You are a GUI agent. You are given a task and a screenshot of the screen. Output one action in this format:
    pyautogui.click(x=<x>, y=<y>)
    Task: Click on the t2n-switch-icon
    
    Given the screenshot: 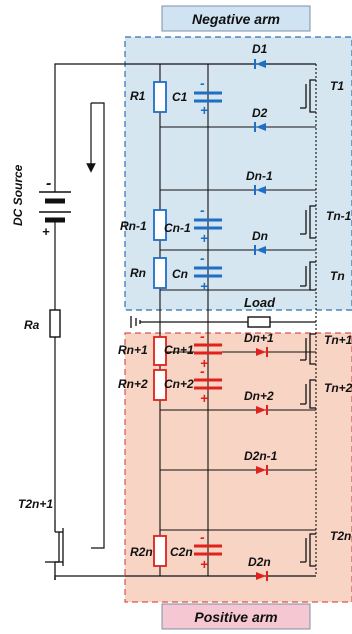 What is the action you would take?
    pyautogui.click(x=308, y=550)
    